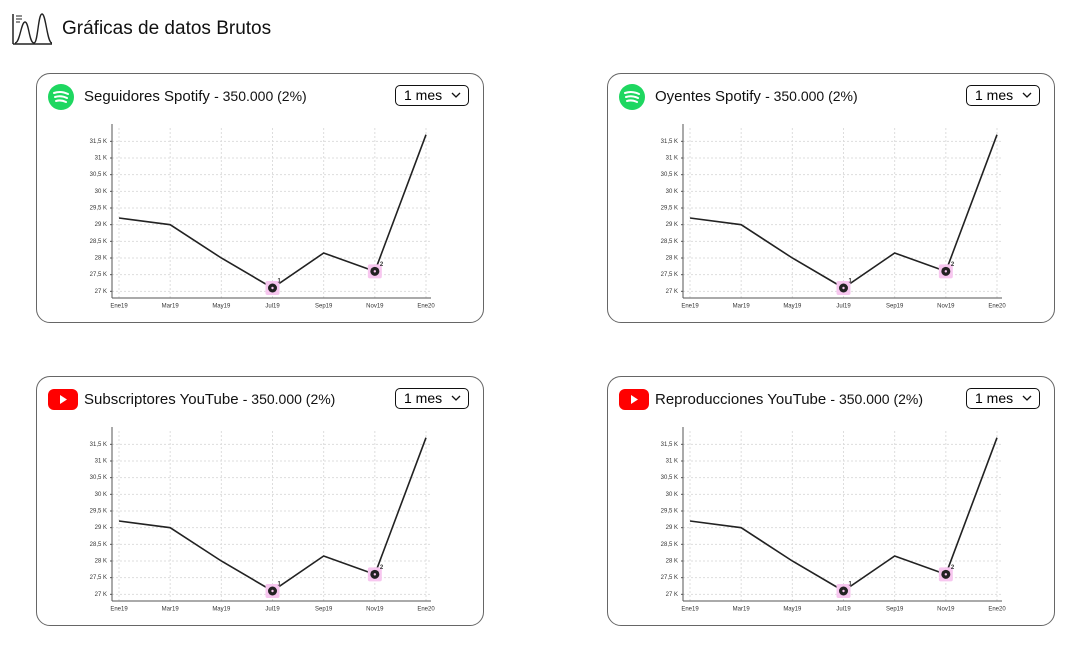 Image resolution: width=1090 pixels, height=650 pixels. What do you see at coordinates (708, 96) in the screenshot?
I see `title: Oyentes Spotify` at bounding box center [708, 96].